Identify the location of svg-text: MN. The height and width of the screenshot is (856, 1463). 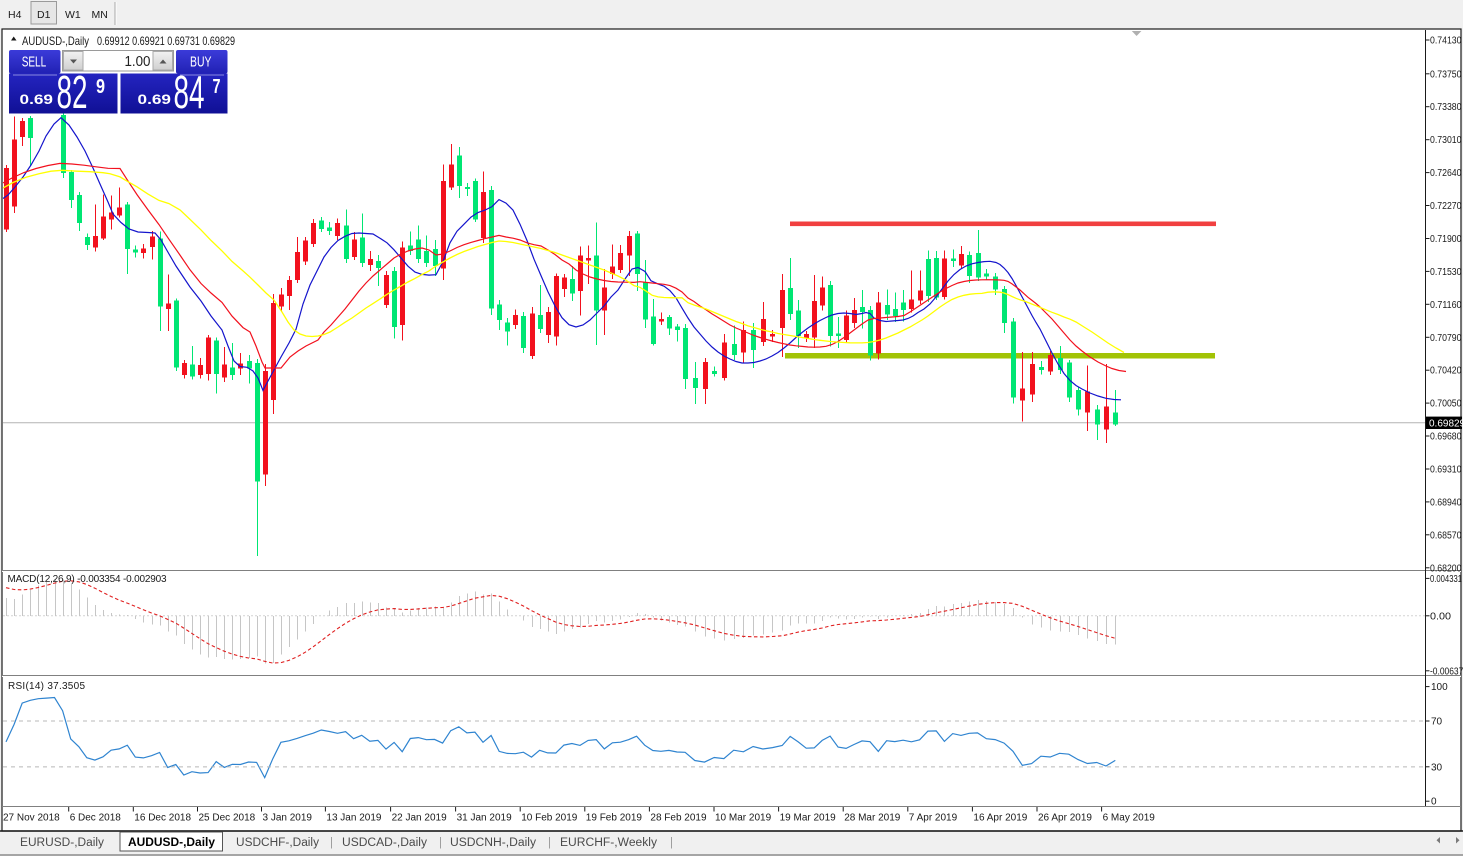
(100, 15).